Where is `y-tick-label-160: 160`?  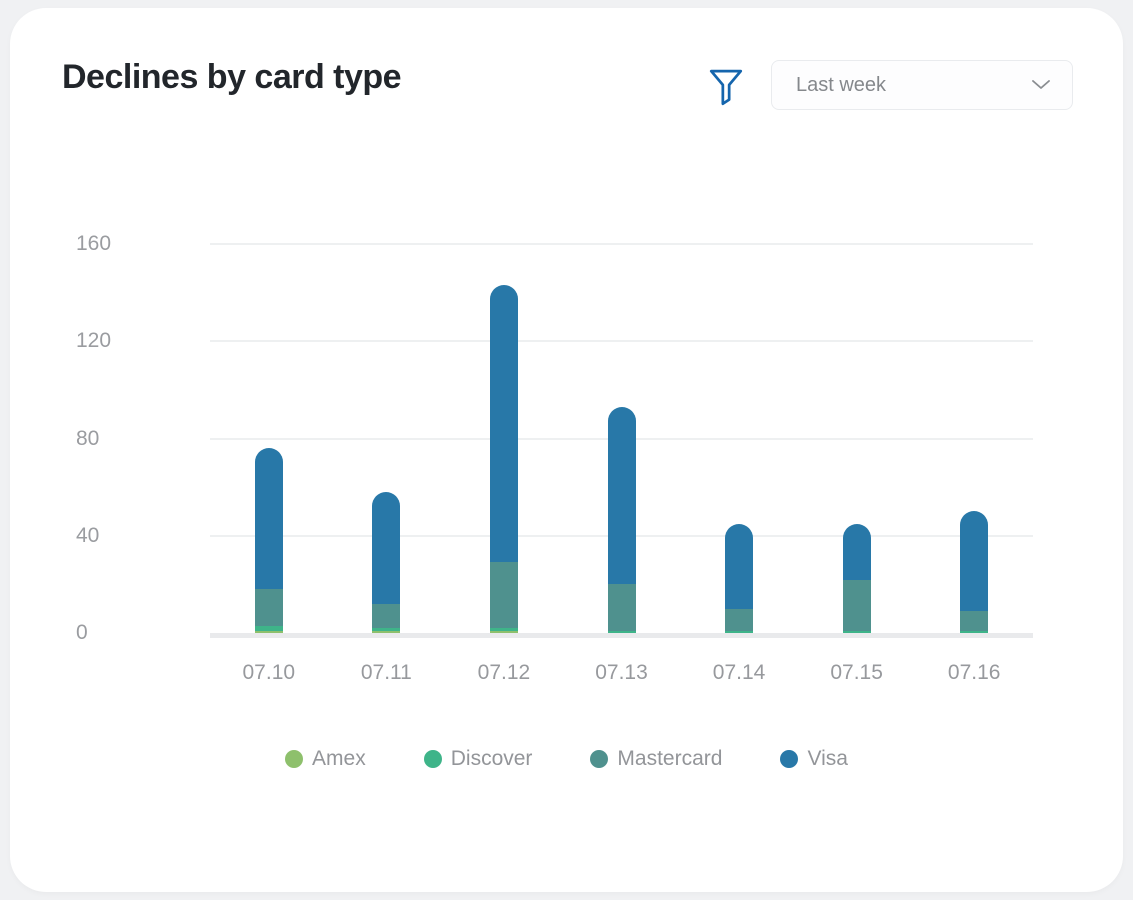 y-tick-label-160: 160 is located at coordinates (94, 243).